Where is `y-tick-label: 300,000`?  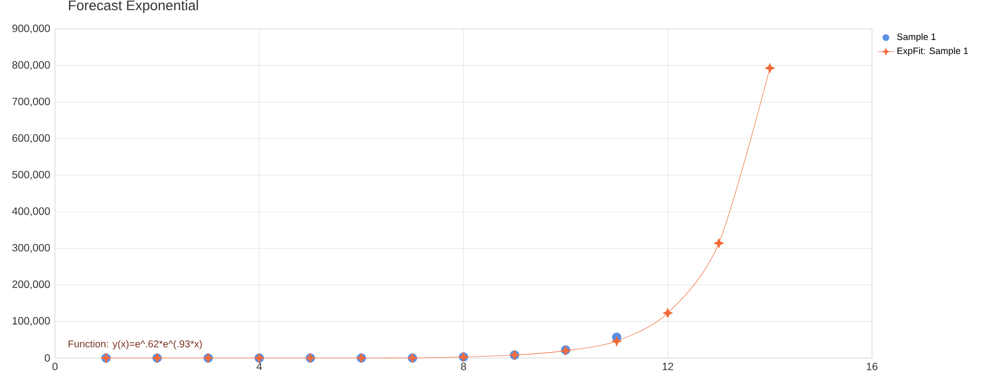
y-tick-label: 300,000 is located at coordinates (31, 248).